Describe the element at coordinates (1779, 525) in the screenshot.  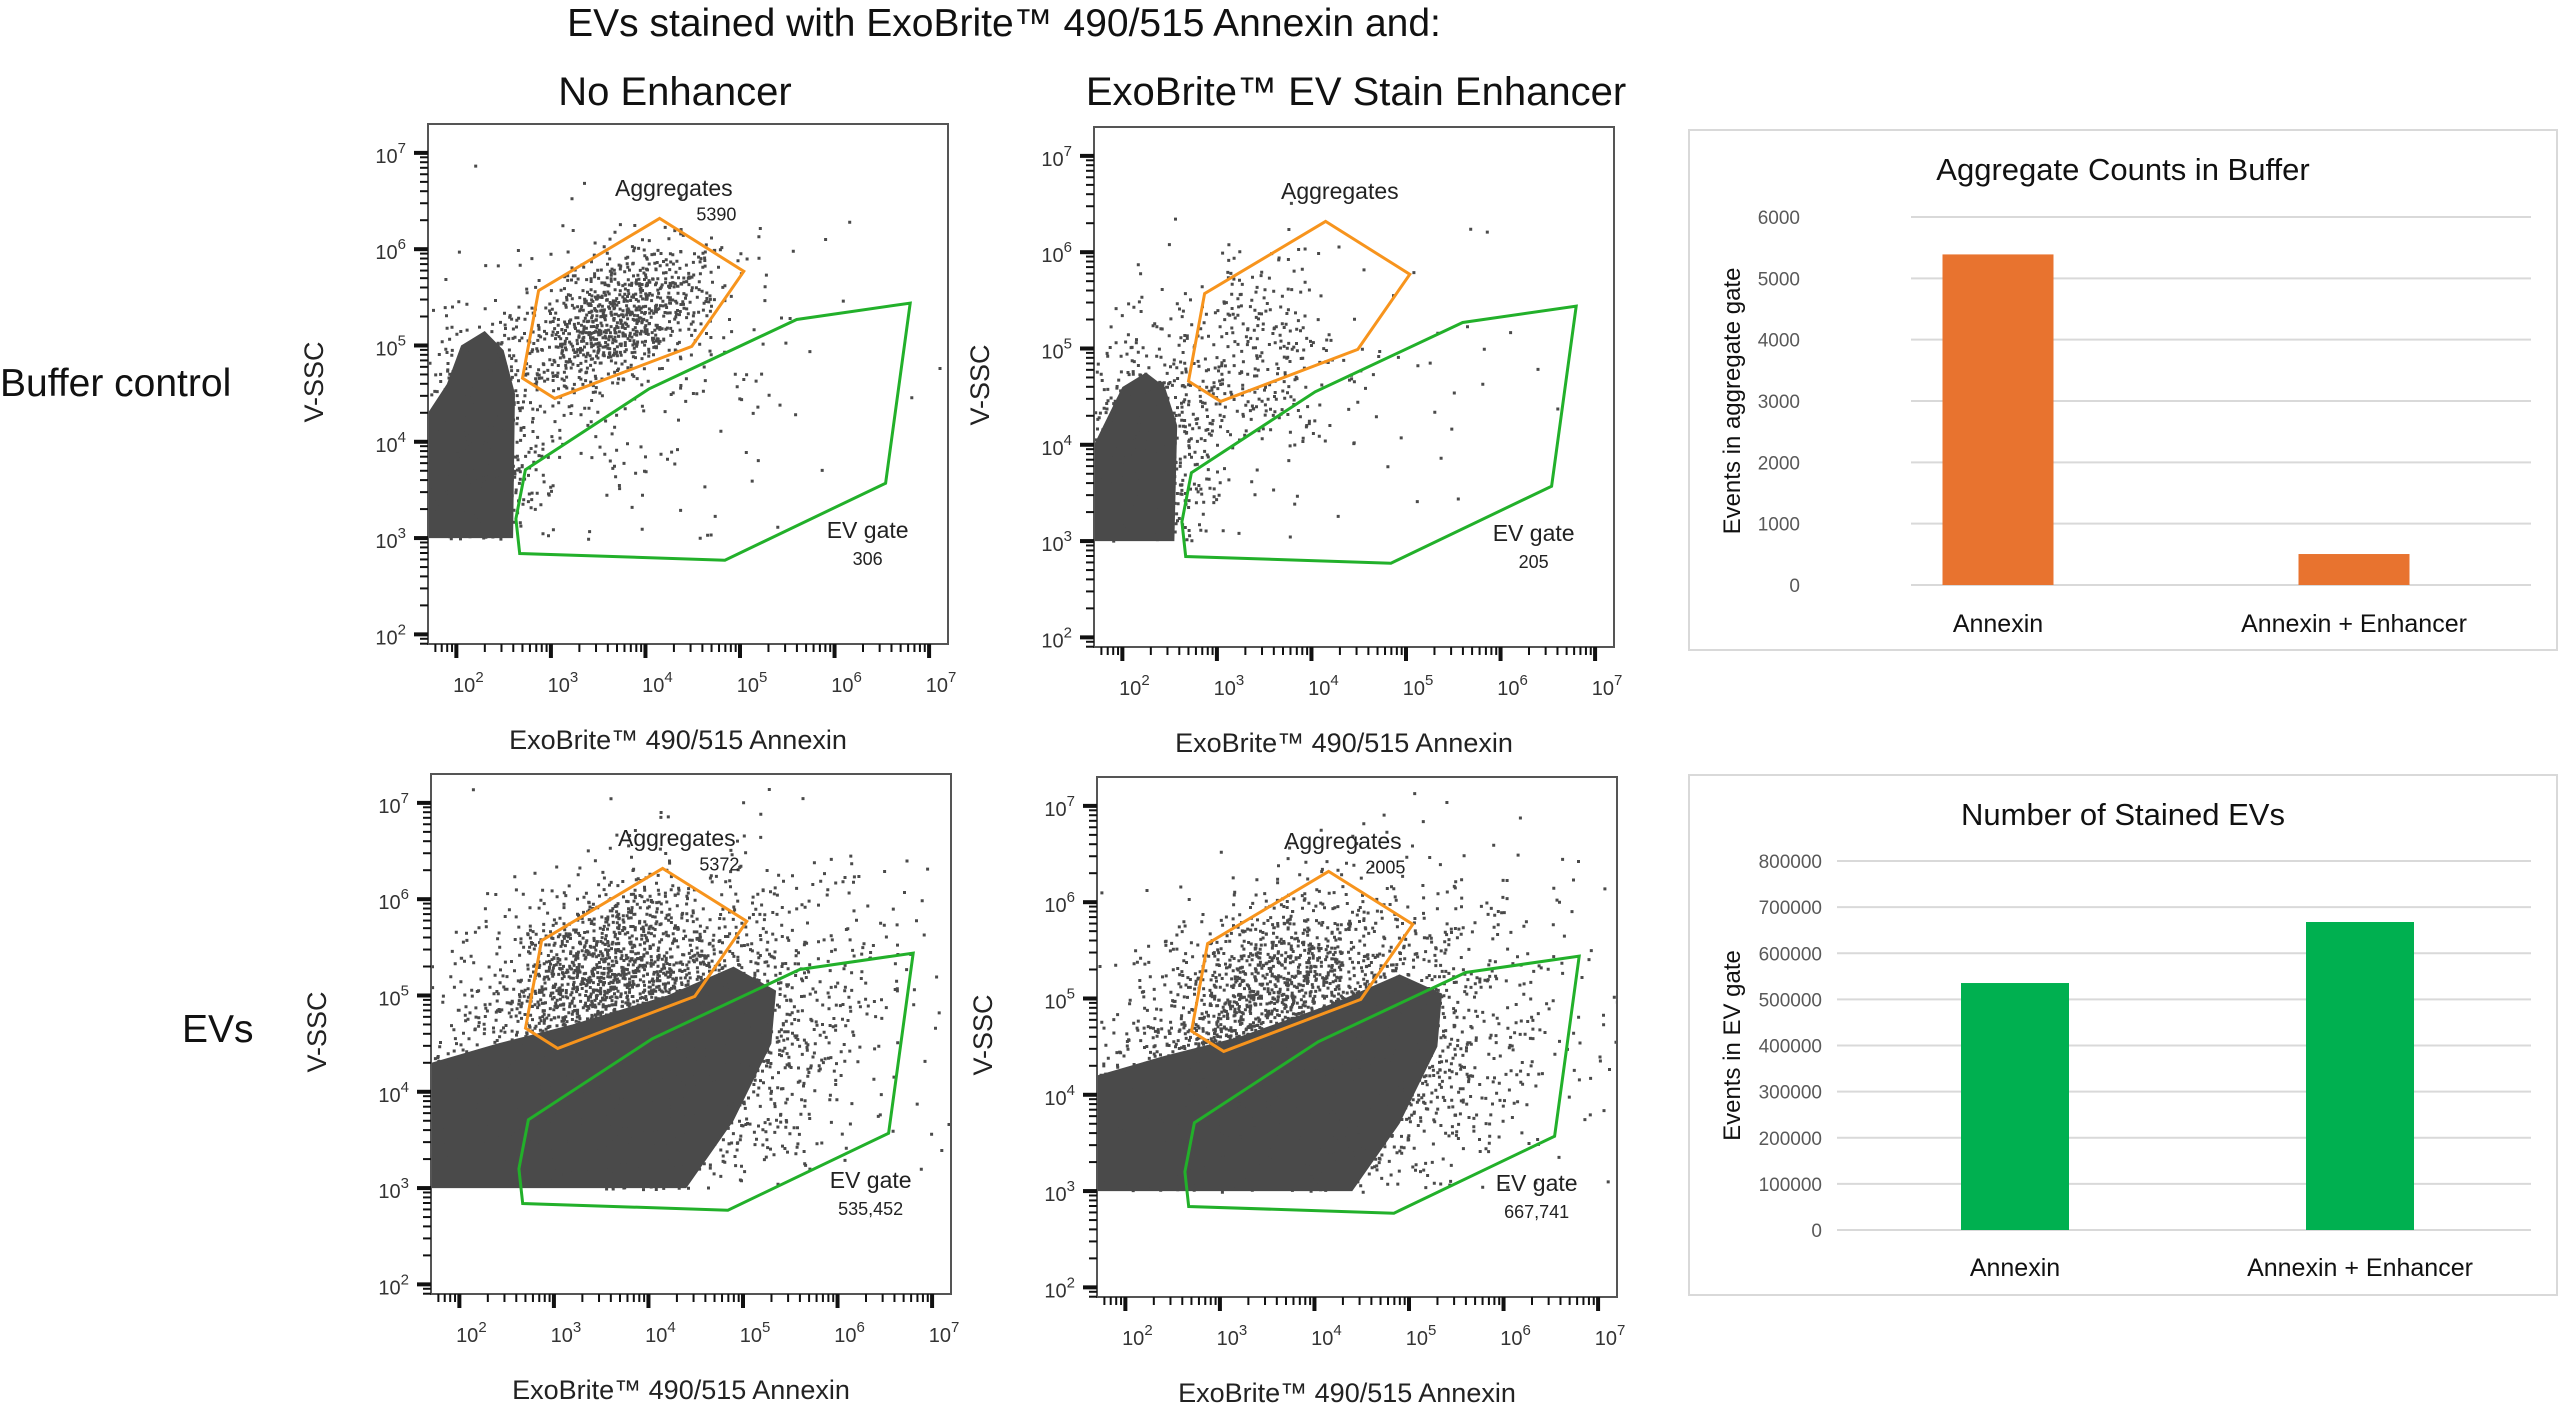
I see `y-tick-label: 1000` at that location.